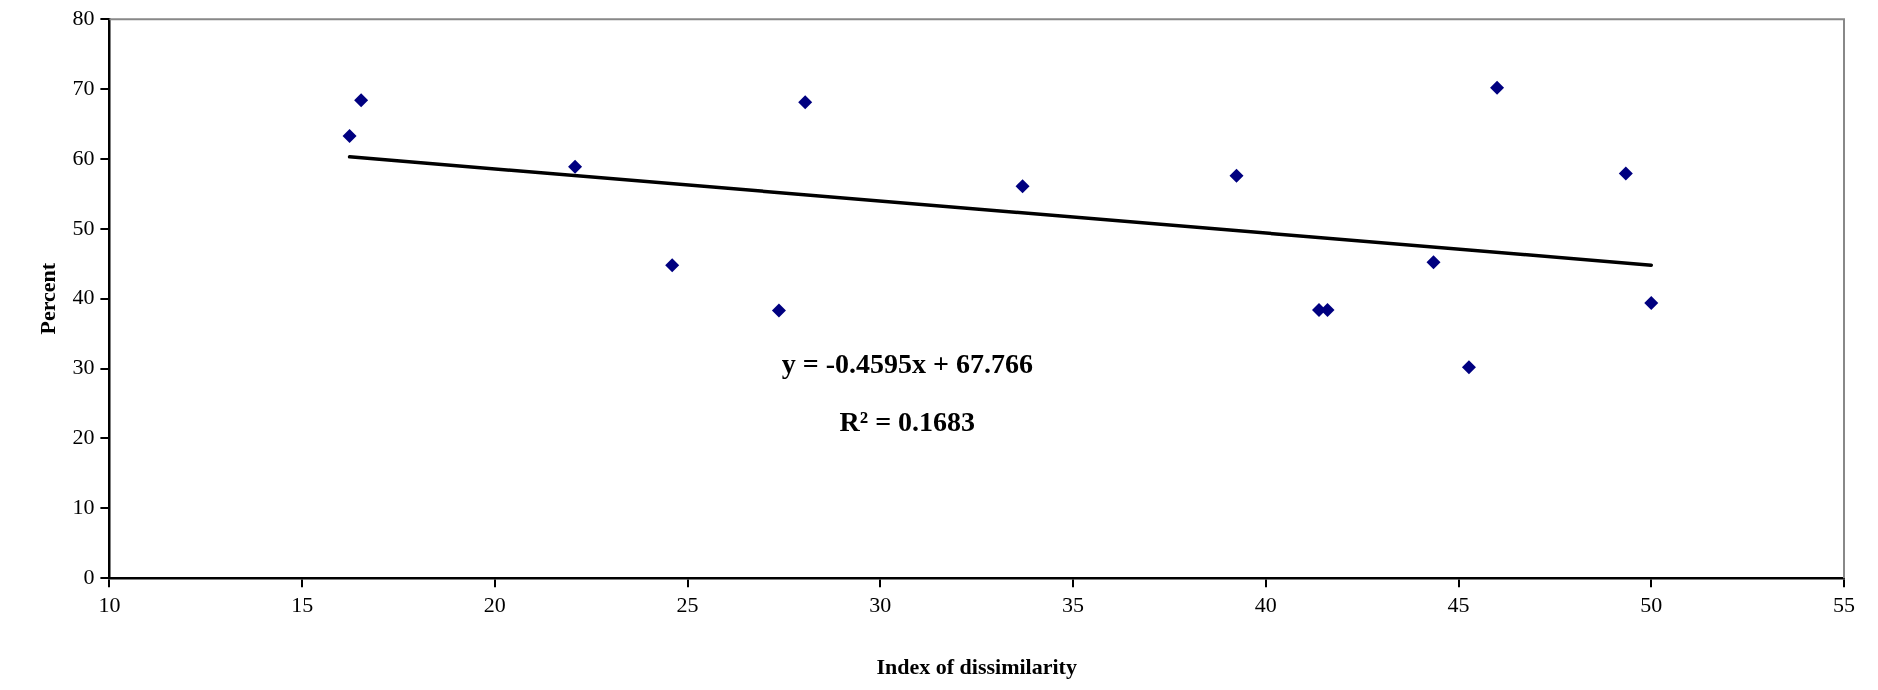 The image size is (1878, 690). Describe the element at coordinates (83, 367) in the screenshot. I see `y-tick-label: 30` at that location.